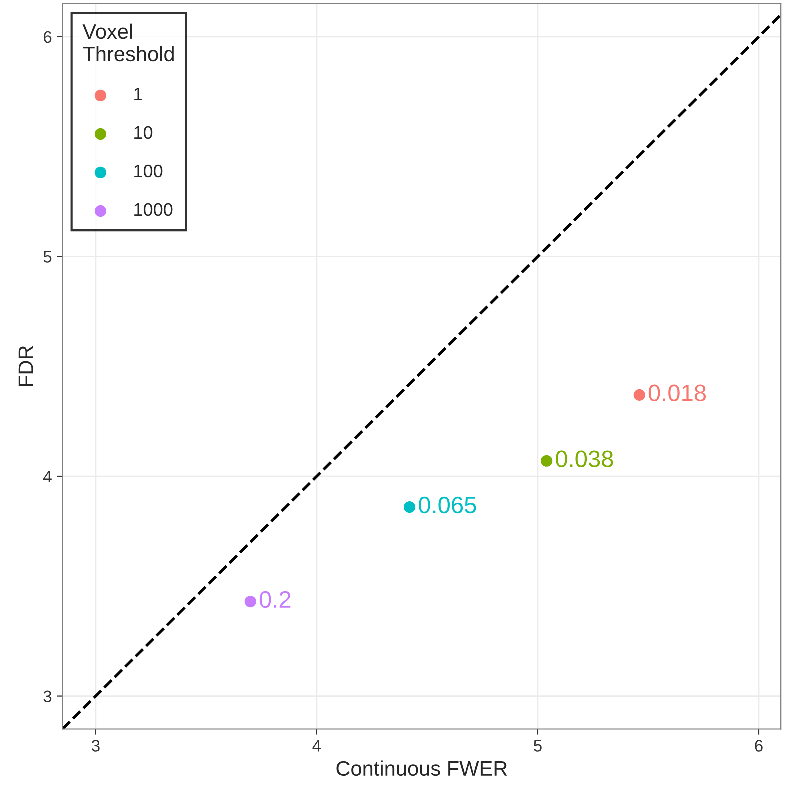 Image resolution: width=785 pixels, height=797 pixels. What do you see at coordinates (422, 768) in the screenshot?
I see `x-axis-title: Continuous FWER` at bounding box center [422, 768].